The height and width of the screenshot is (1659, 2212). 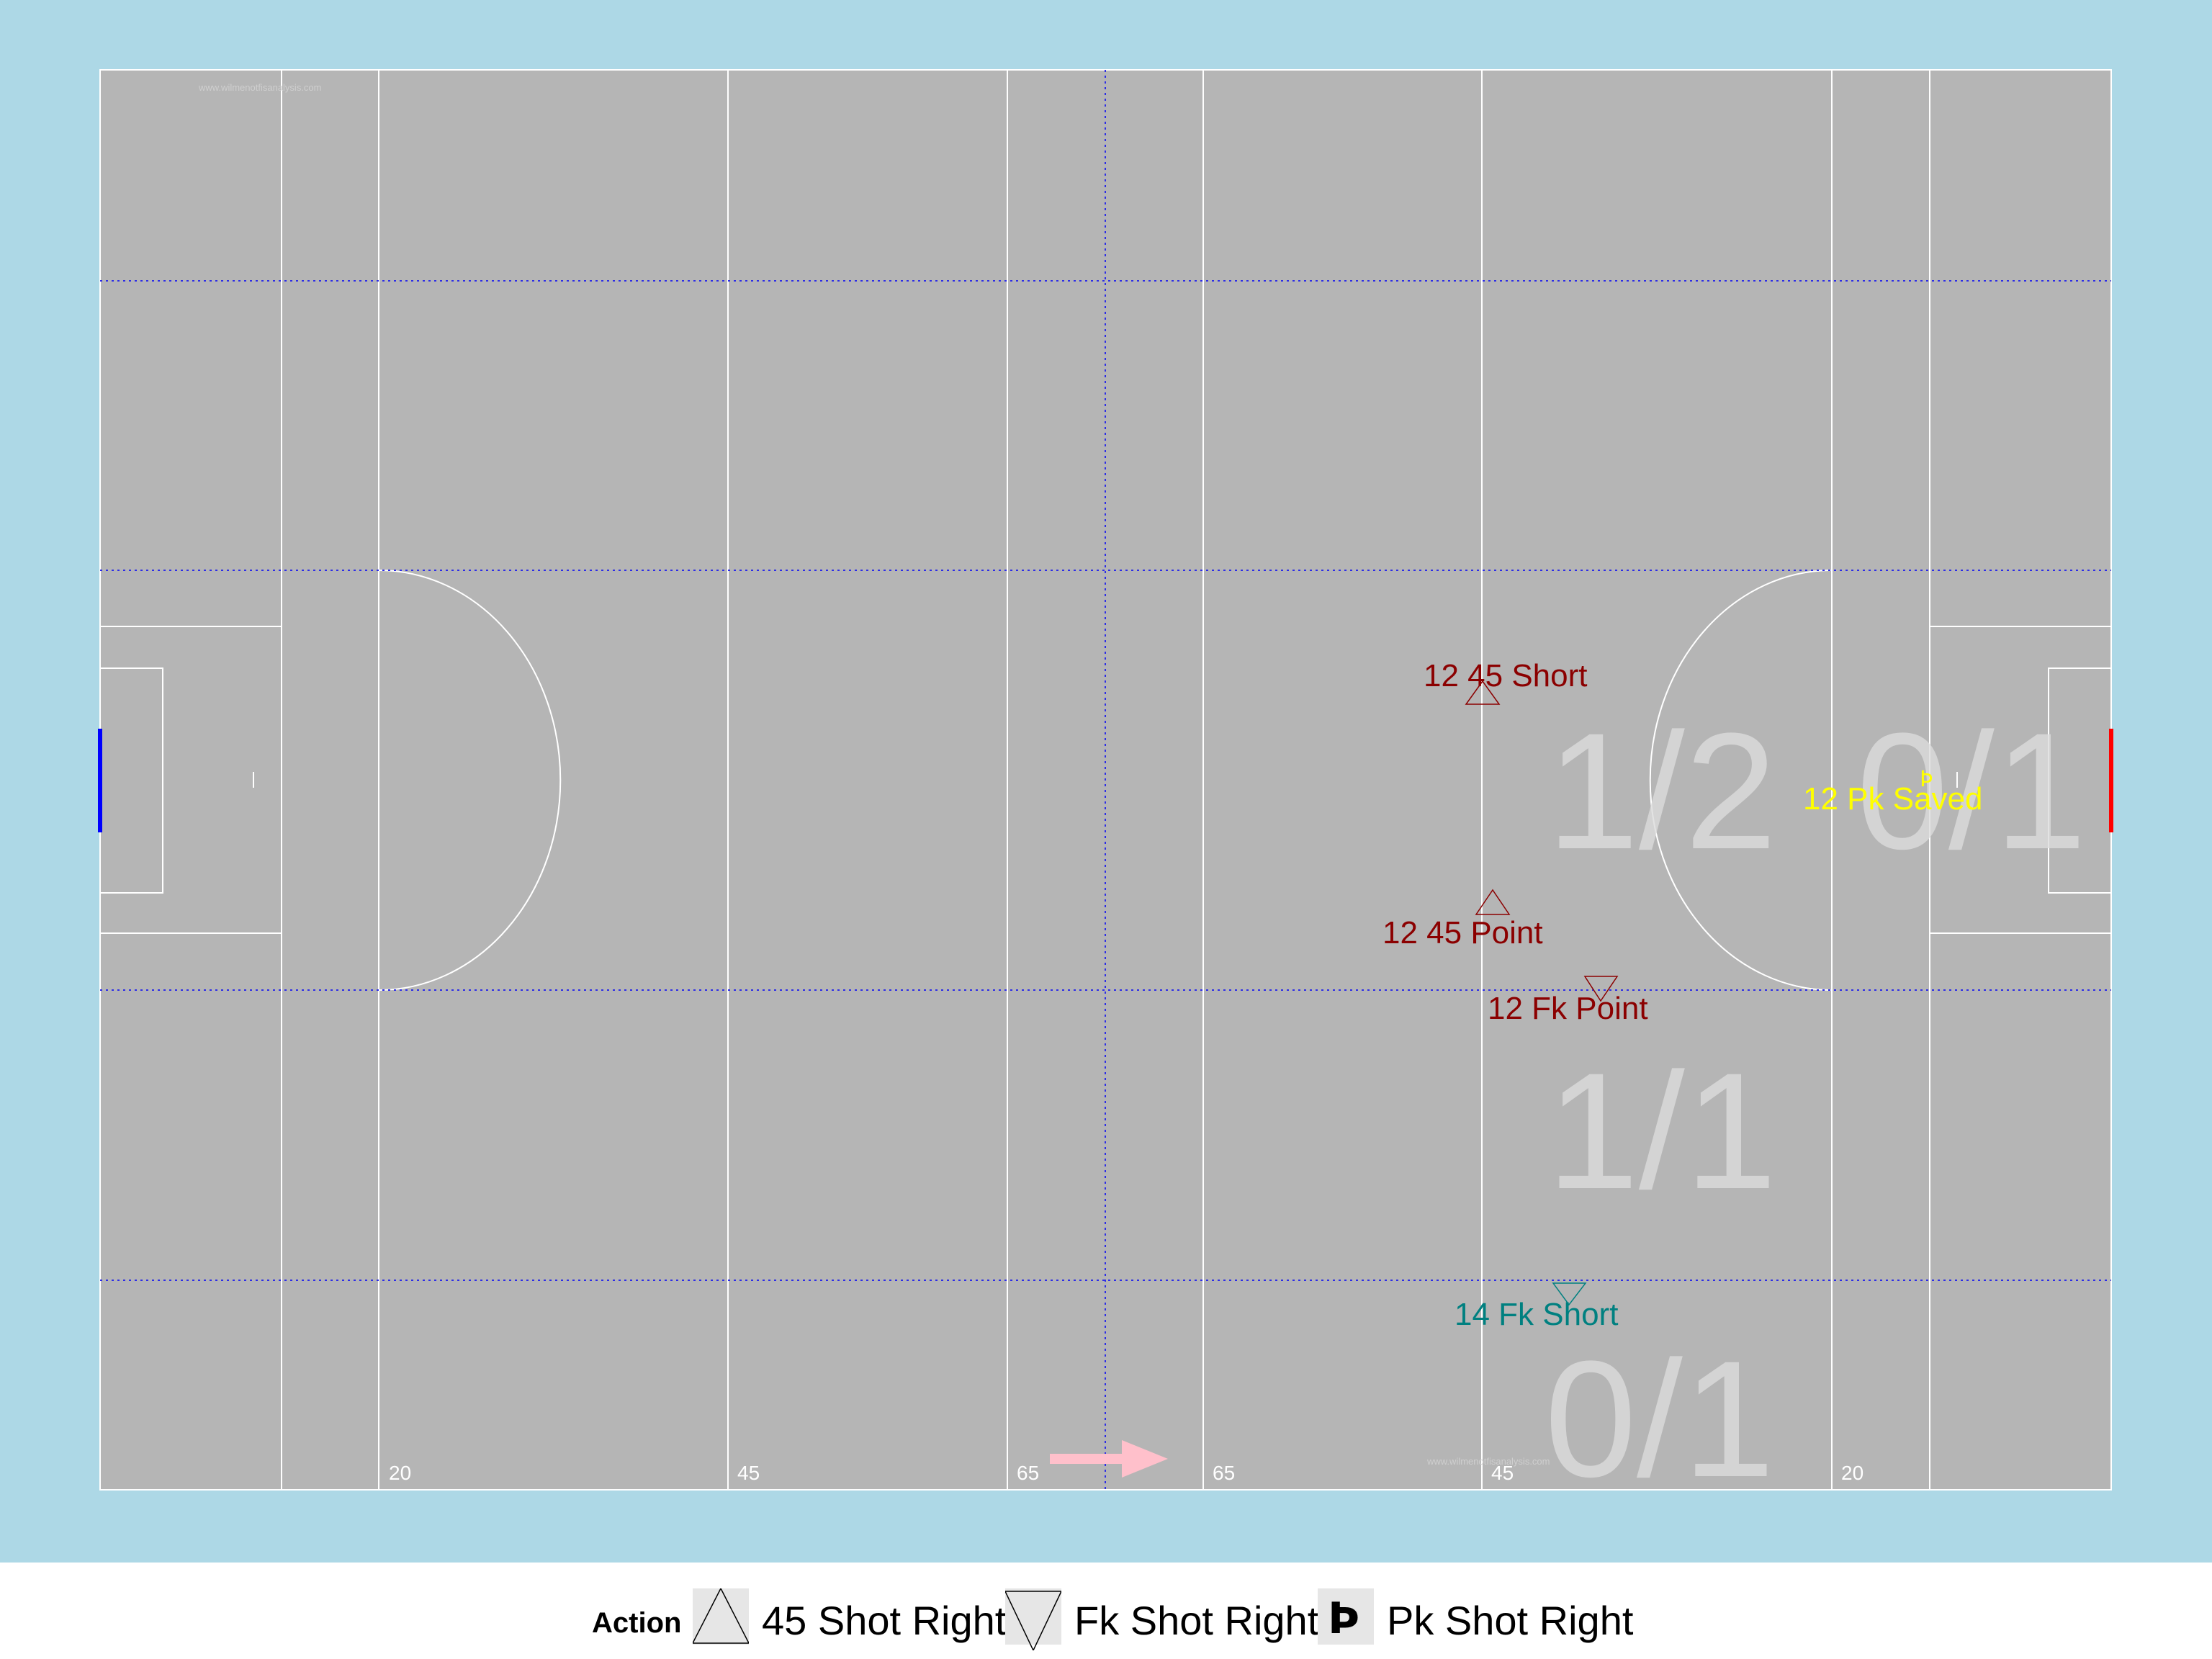 I want to click on legend, so click(x=1106, y=1611).